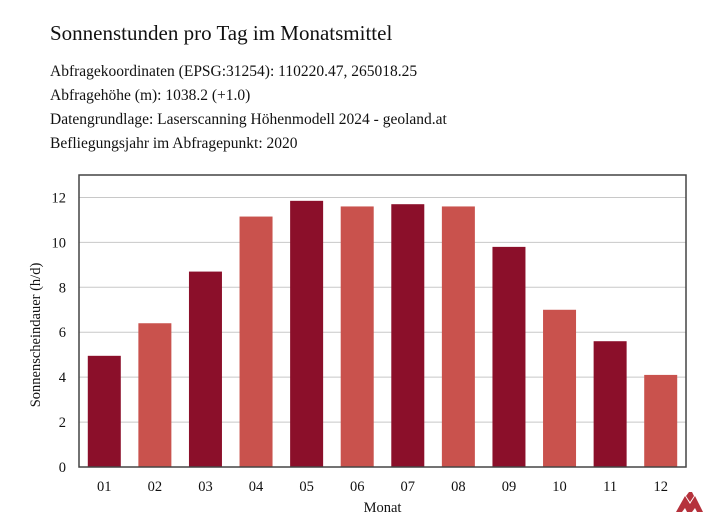  Describe the element at coordinates (59, 243) in the screenshot. I see `y-tick-label: 10` at that location.